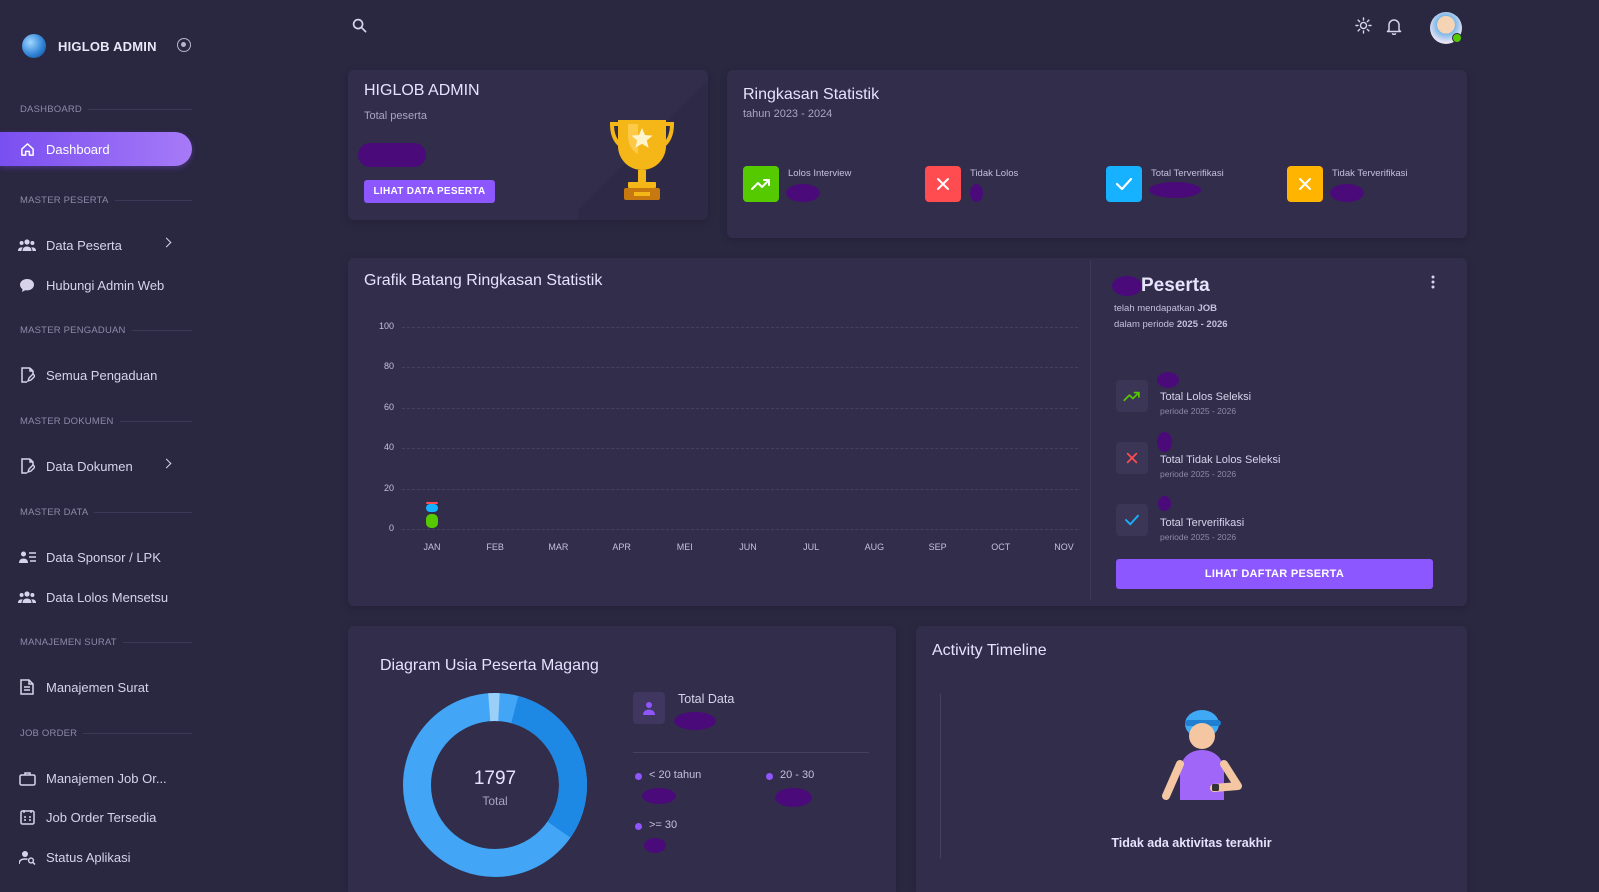 The height and width of the screenshot is (892, 1599). Describe the element at coordinates (432, 507) in the screenshot. I see `bar-total-terverifikasi` at that location.